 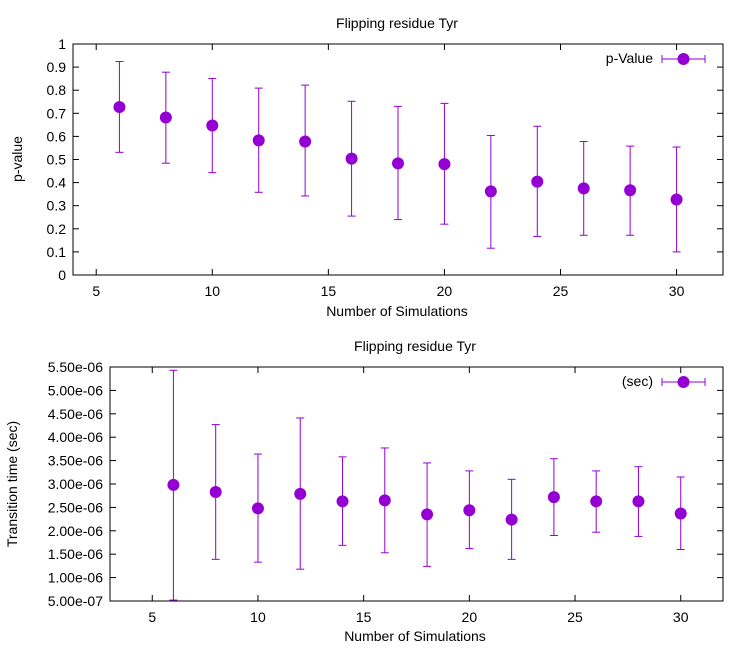 I want to click on y-tick-label: 2.50e-06, so click(x=75, y=507).